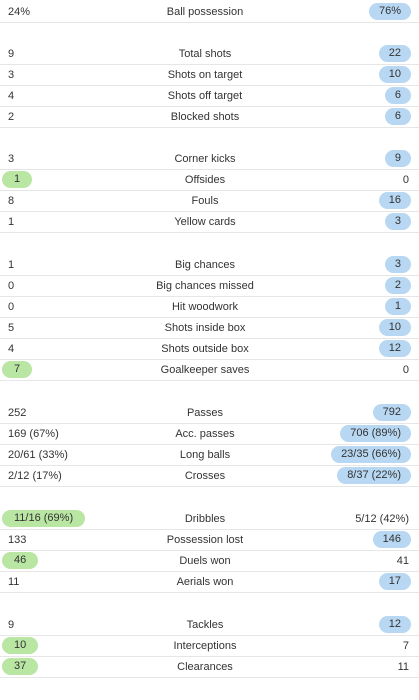 The image size is (419, 700). I want to click on away-value: 1, so click(397, 306).